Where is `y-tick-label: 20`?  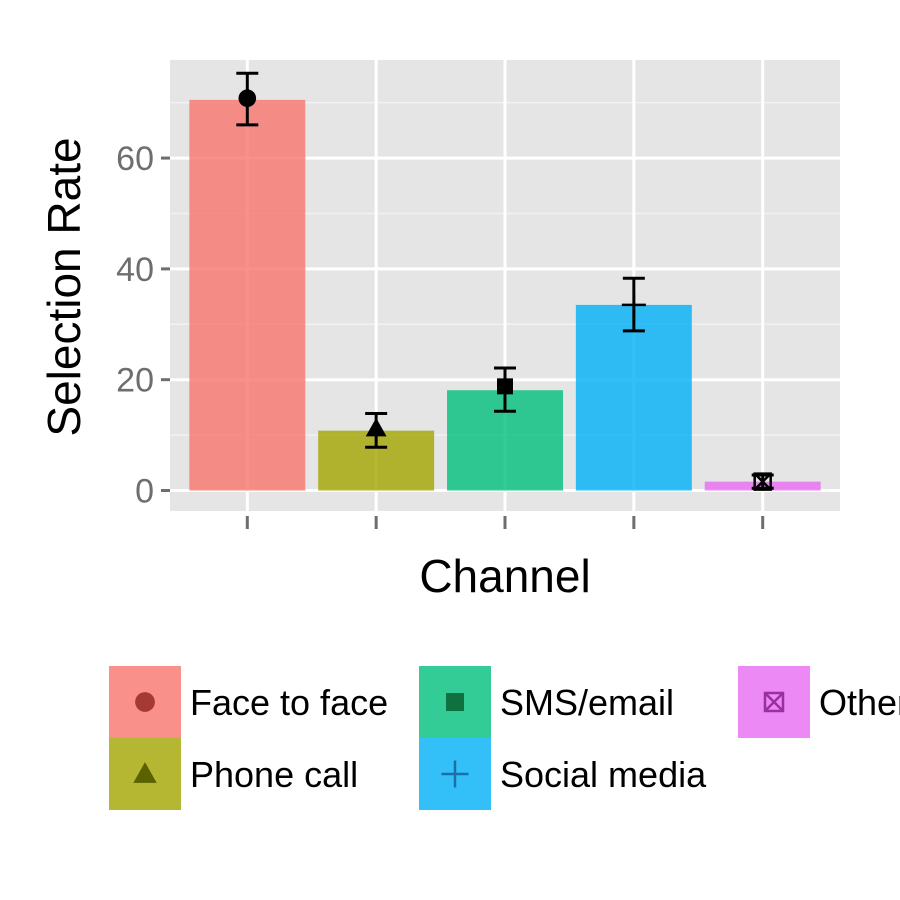 y-tick-label: 20 is located at coordinates (135, 381).